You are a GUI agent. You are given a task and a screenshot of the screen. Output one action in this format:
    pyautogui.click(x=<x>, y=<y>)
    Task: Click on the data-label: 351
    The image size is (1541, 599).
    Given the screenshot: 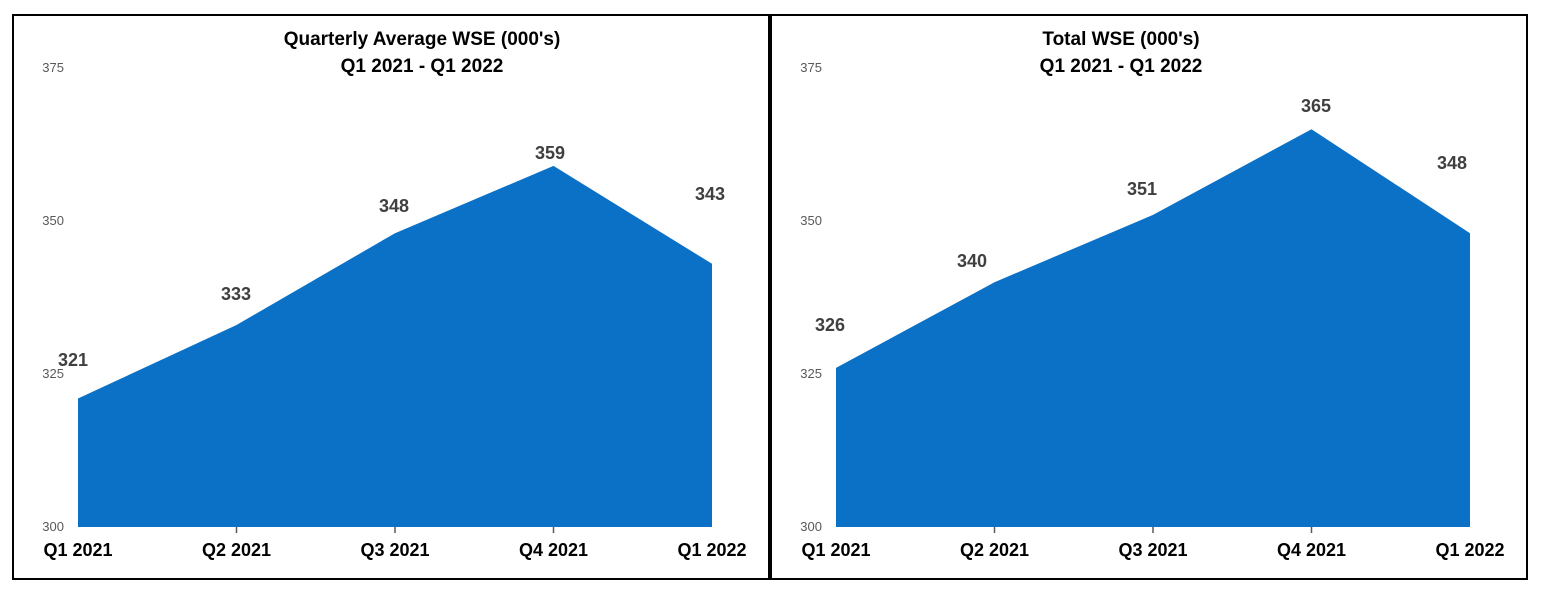 What is the action you would take?
    pyautogui.click(x=1142, y=189)
    